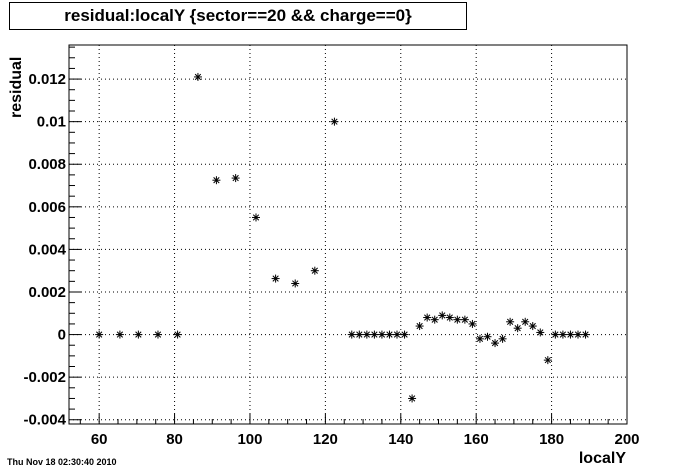 The height and width of the screenshot is (472, 696). What do you see at coordinates (44, 420) in the screenshot?
I see `y-tick-label: -0.004` at bounding box center [44, 420].